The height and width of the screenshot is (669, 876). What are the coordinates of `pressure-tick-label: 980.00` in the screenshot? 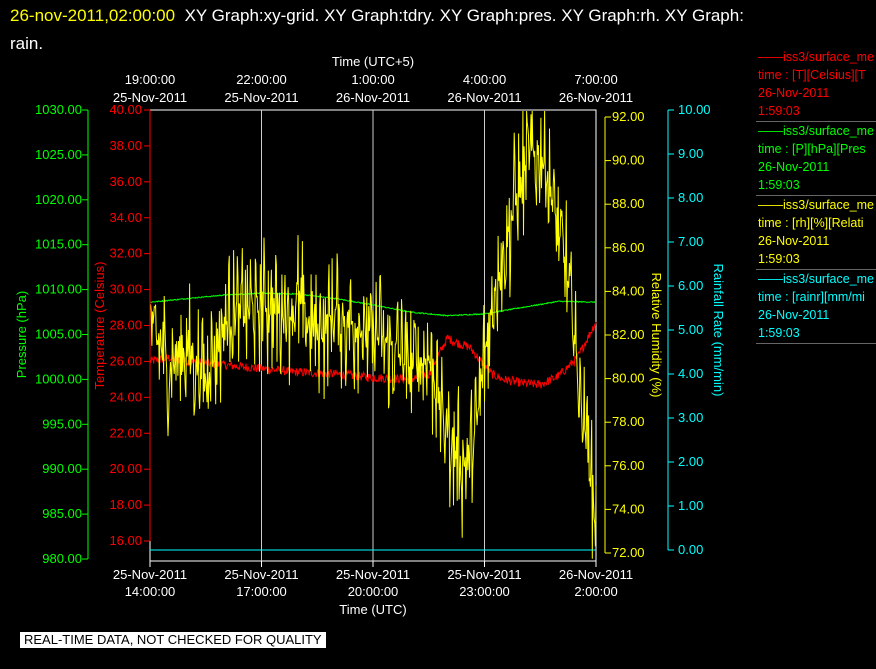 It's located at (62, 558).